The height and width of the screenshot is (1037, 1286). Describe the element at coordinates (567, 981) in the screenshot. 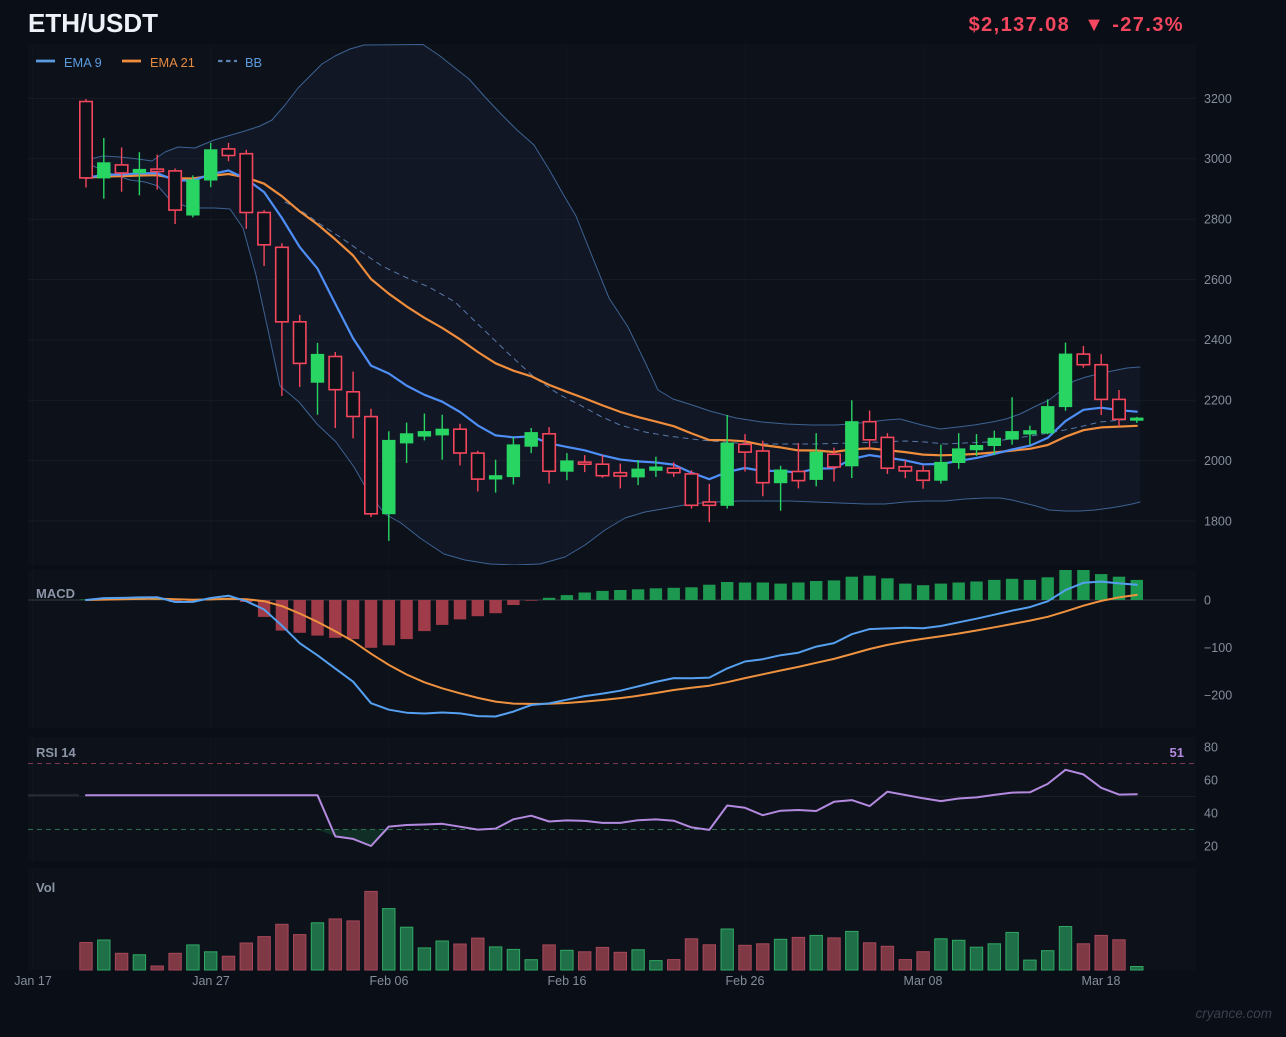

I see `svg-text: Feb 16` at that location.